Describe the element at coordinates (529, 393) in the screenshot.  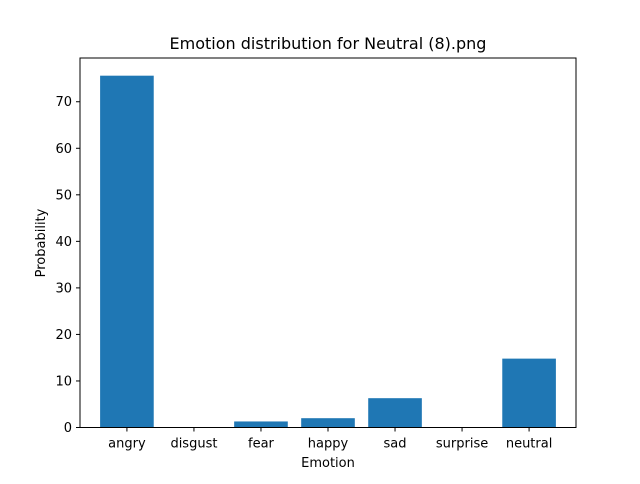
I see `bar-neutral` at that location.